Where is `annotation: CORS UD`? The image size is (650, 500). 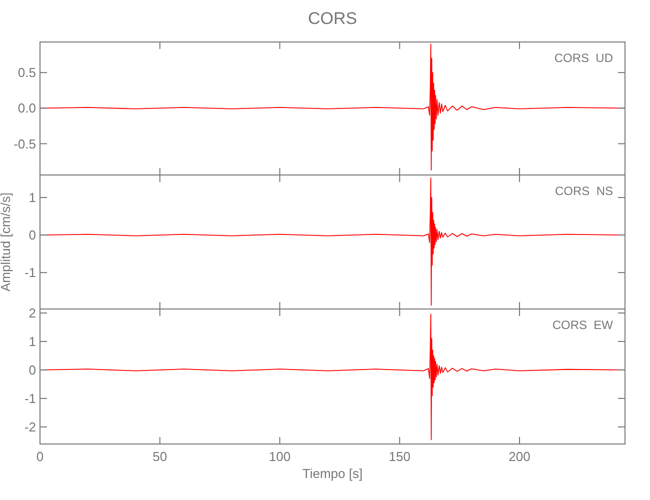 annotation: CORS UD is located at coordinates (584, 58).